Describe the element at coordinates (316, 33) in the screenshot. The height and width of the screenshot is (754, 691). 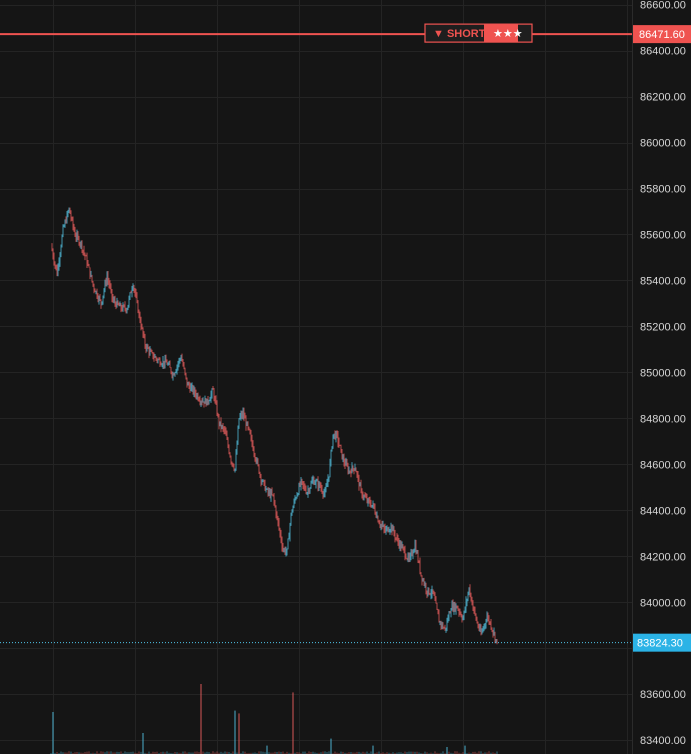
I see `short-signal: ▼ SHORT ★★★` at that location.